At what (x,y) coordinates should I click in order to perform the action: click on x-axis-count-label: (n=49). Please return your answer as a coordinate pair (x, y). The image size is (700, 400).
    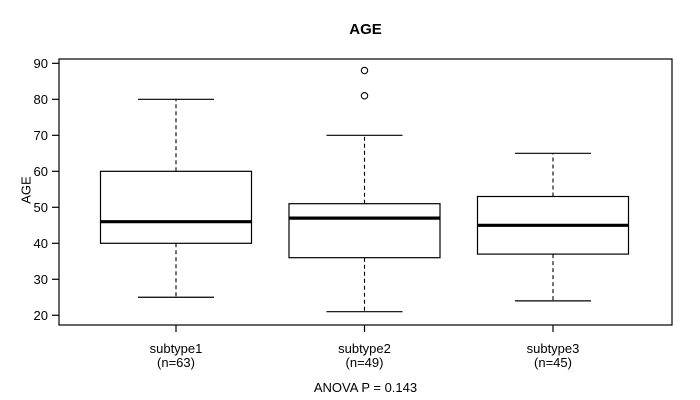
    Looking at the image, I should click on (365, 362).